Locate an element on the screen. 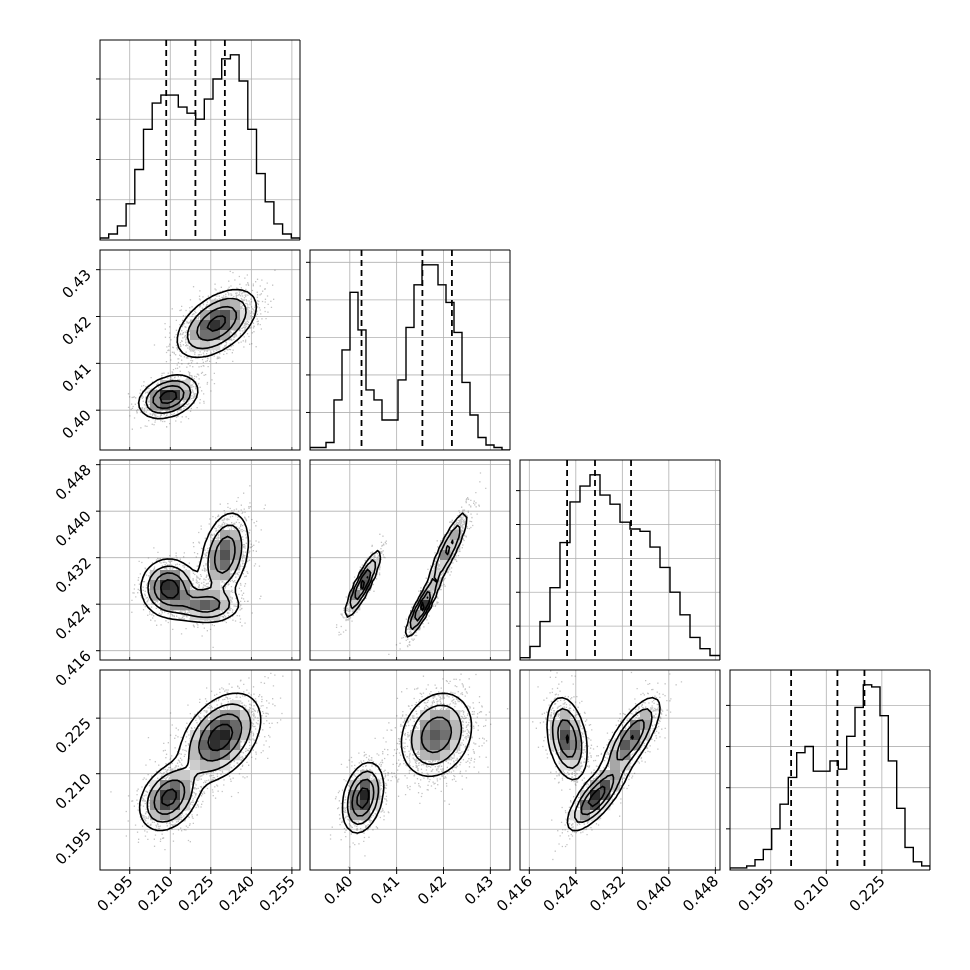  x-tick-label-1-2: 0.42 is located at coordinates (432, 890).